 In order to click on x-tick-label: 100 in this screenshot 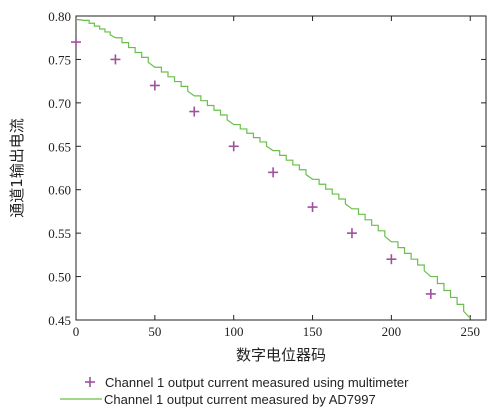, I will do `click(234, 331)`.